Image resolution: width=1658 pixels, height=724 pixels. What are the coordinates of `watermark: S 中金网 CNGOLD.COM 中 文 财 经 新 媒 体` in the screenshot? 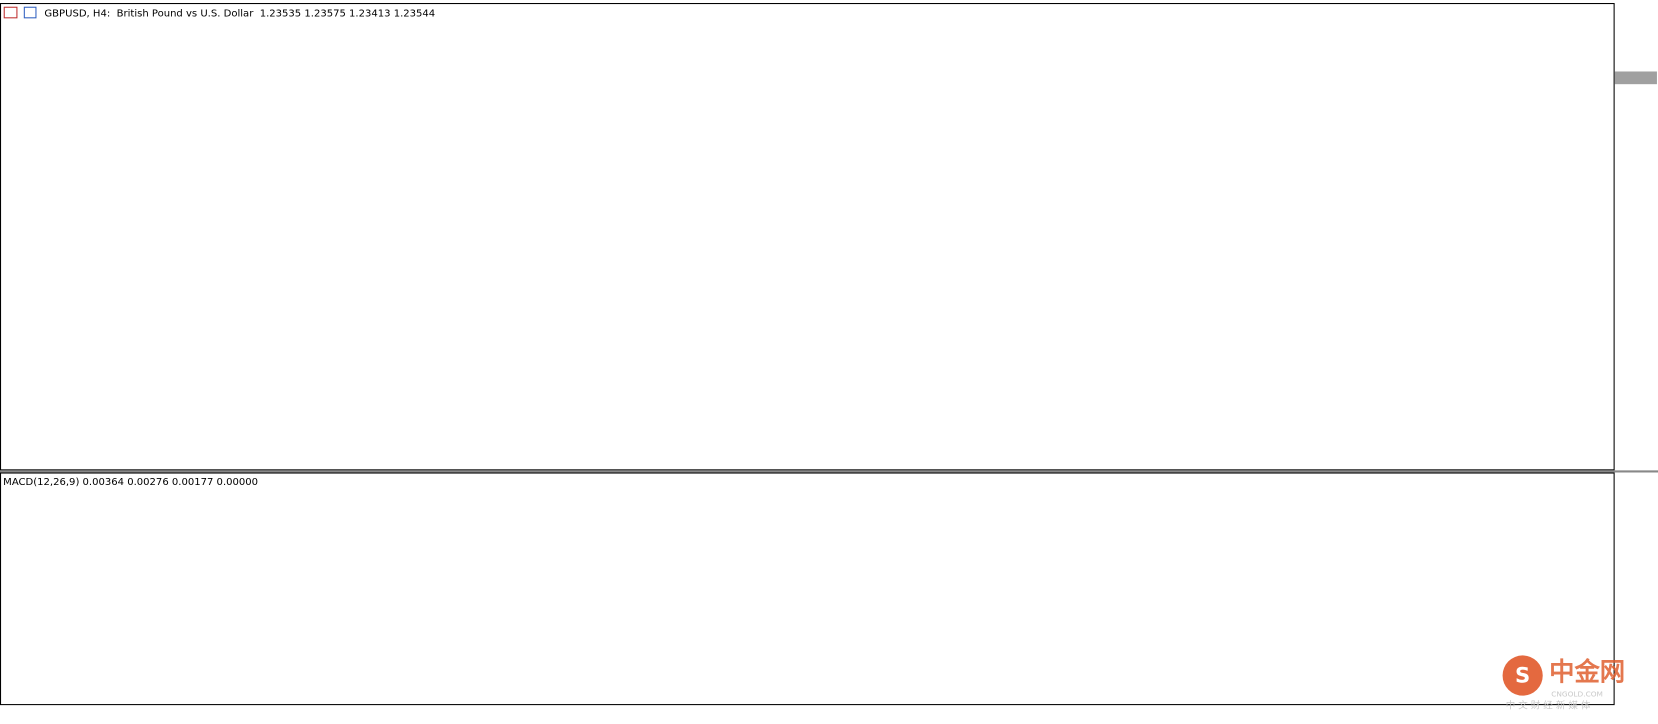 It's located at (1563, 683).